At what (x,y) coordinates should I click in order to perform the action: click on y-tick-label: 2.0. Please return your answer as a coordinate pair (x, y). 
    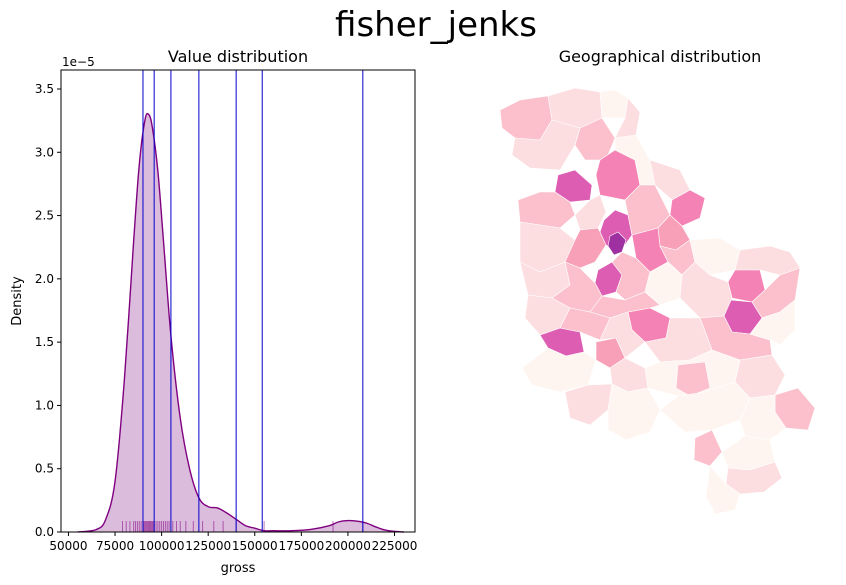
    Looking at the image, I should click on (44, 279).